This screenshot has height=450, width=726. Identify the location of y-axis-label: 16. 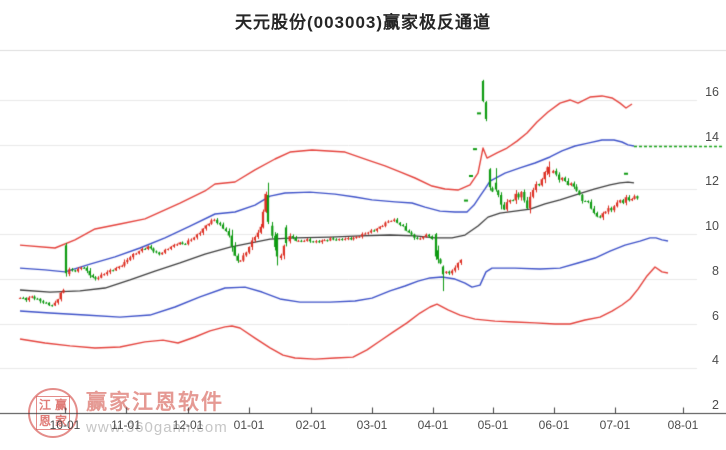
(712, 91).